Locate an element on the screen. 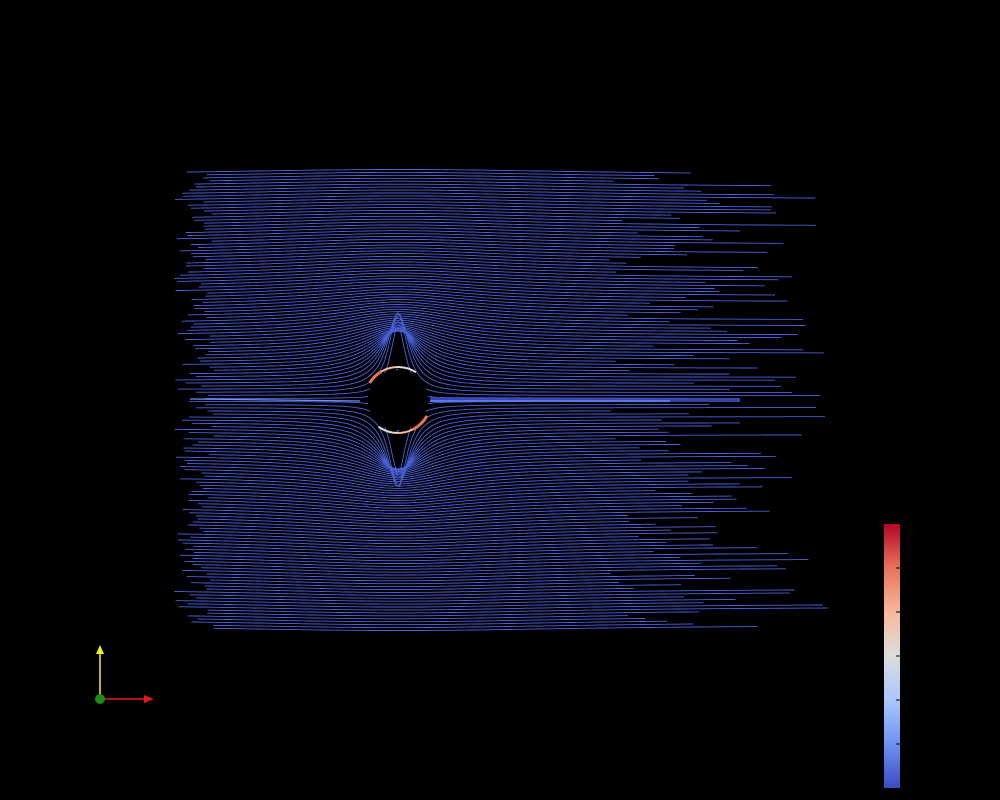  z-axis-dot is located at coordinates (100, 699).